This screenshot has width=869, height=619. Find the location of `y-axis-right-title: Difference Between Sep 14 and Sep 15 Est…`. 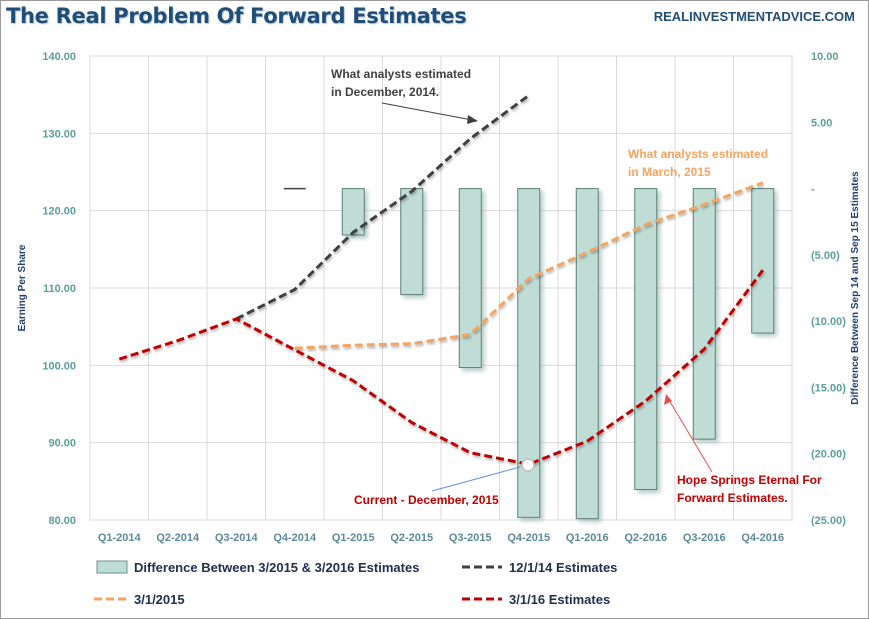

y-axis-right-title: Difference Between Sep 14 and Sep 15 Est… is located at coordinates (855, 288).